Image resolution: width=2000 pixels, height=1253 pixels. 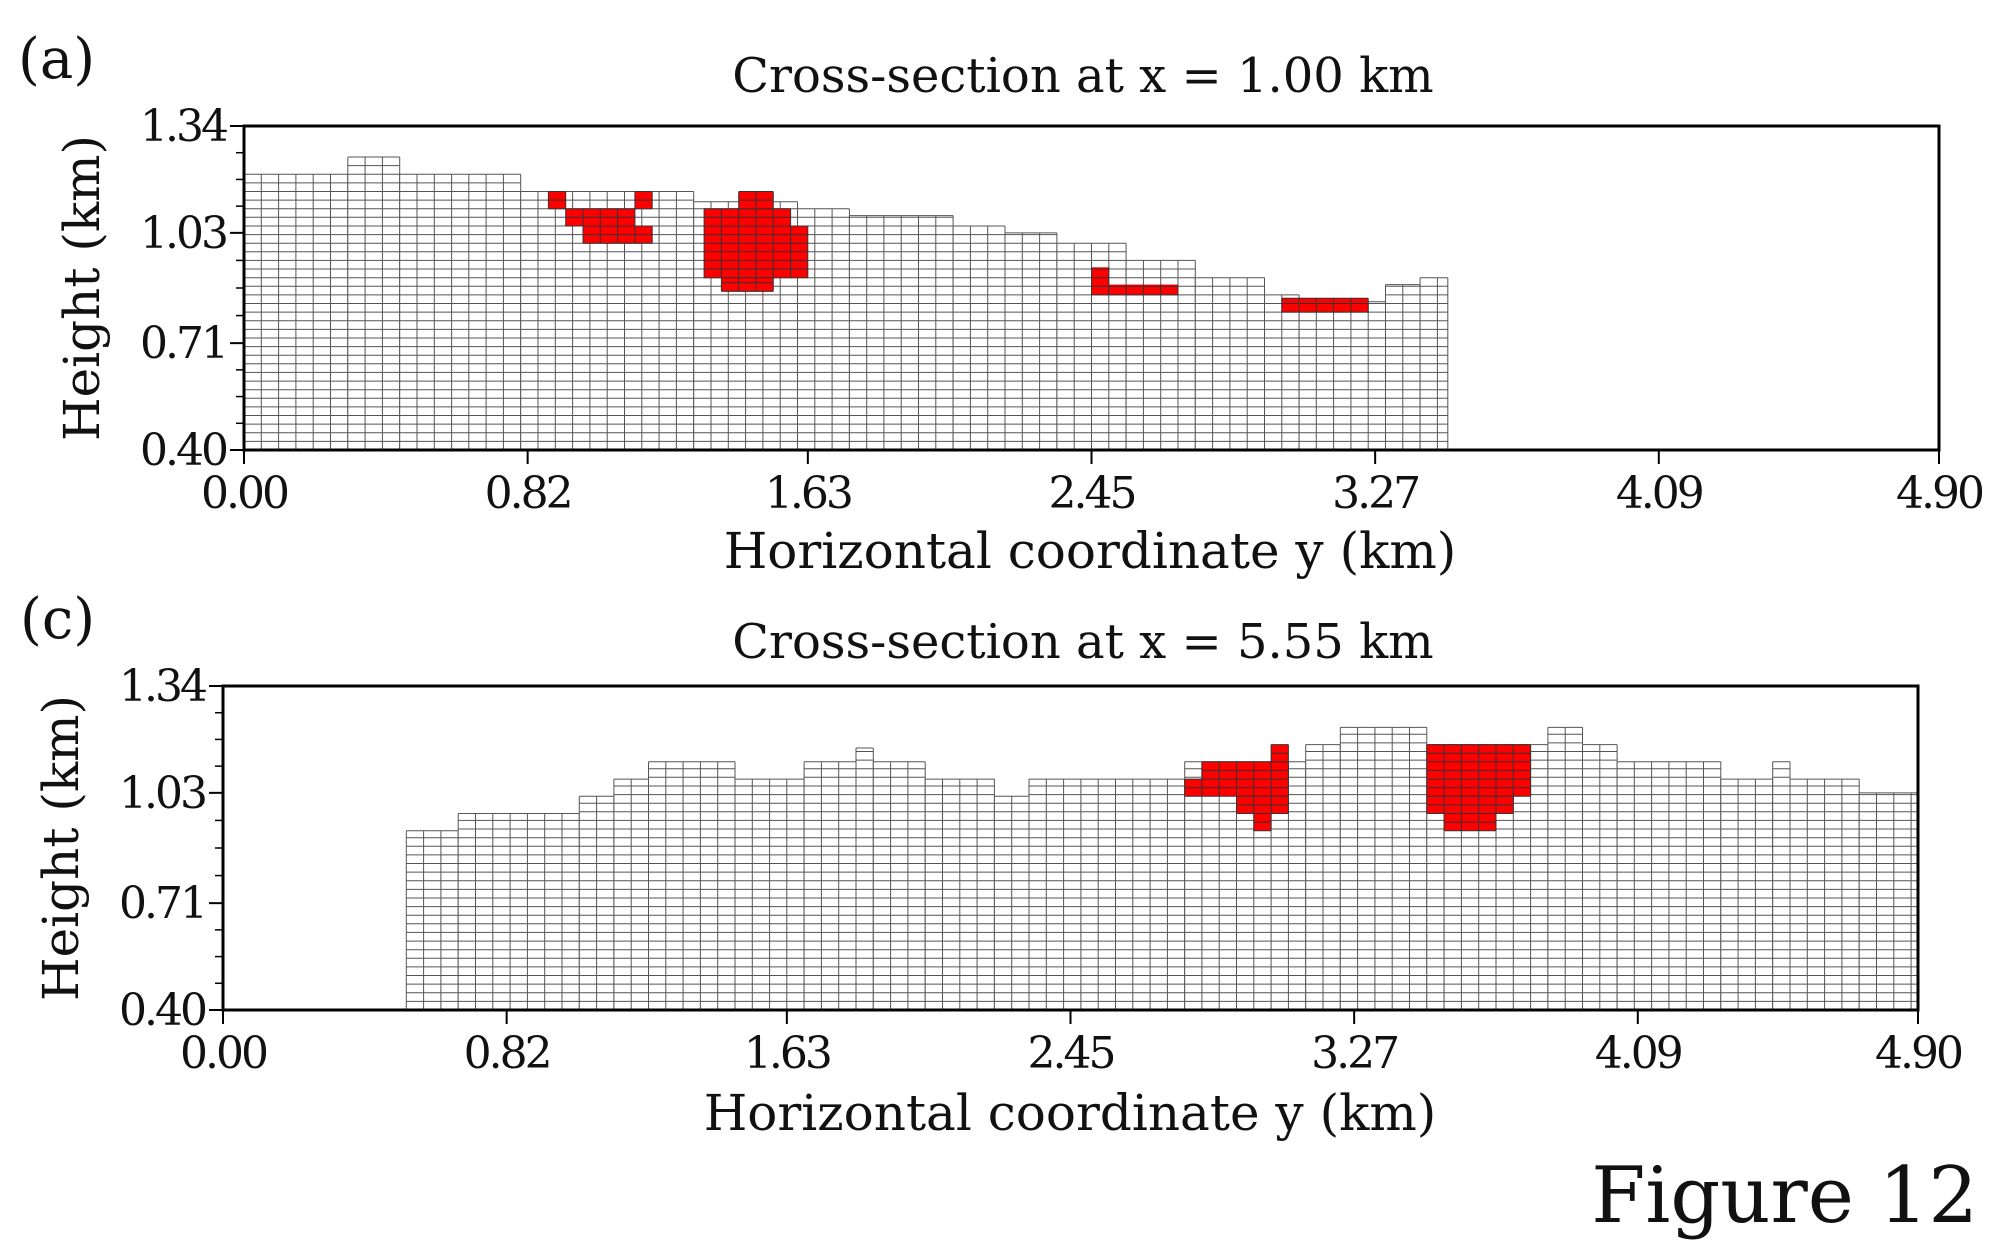 I want to click on panel-a-y-tick-label: 1.34, so click(x=183, y=126).